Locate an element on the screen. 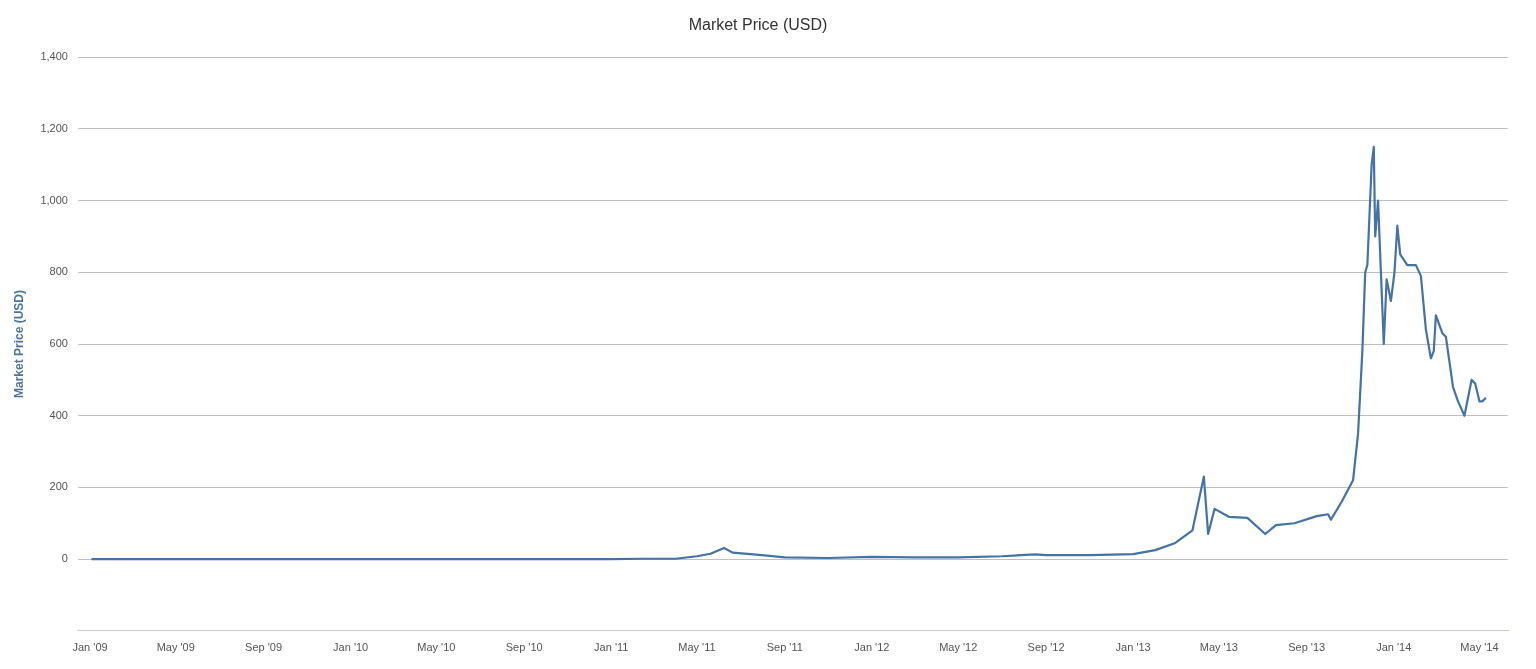  x-tick-label: Sep '11 is located at coordinates (784, 647).